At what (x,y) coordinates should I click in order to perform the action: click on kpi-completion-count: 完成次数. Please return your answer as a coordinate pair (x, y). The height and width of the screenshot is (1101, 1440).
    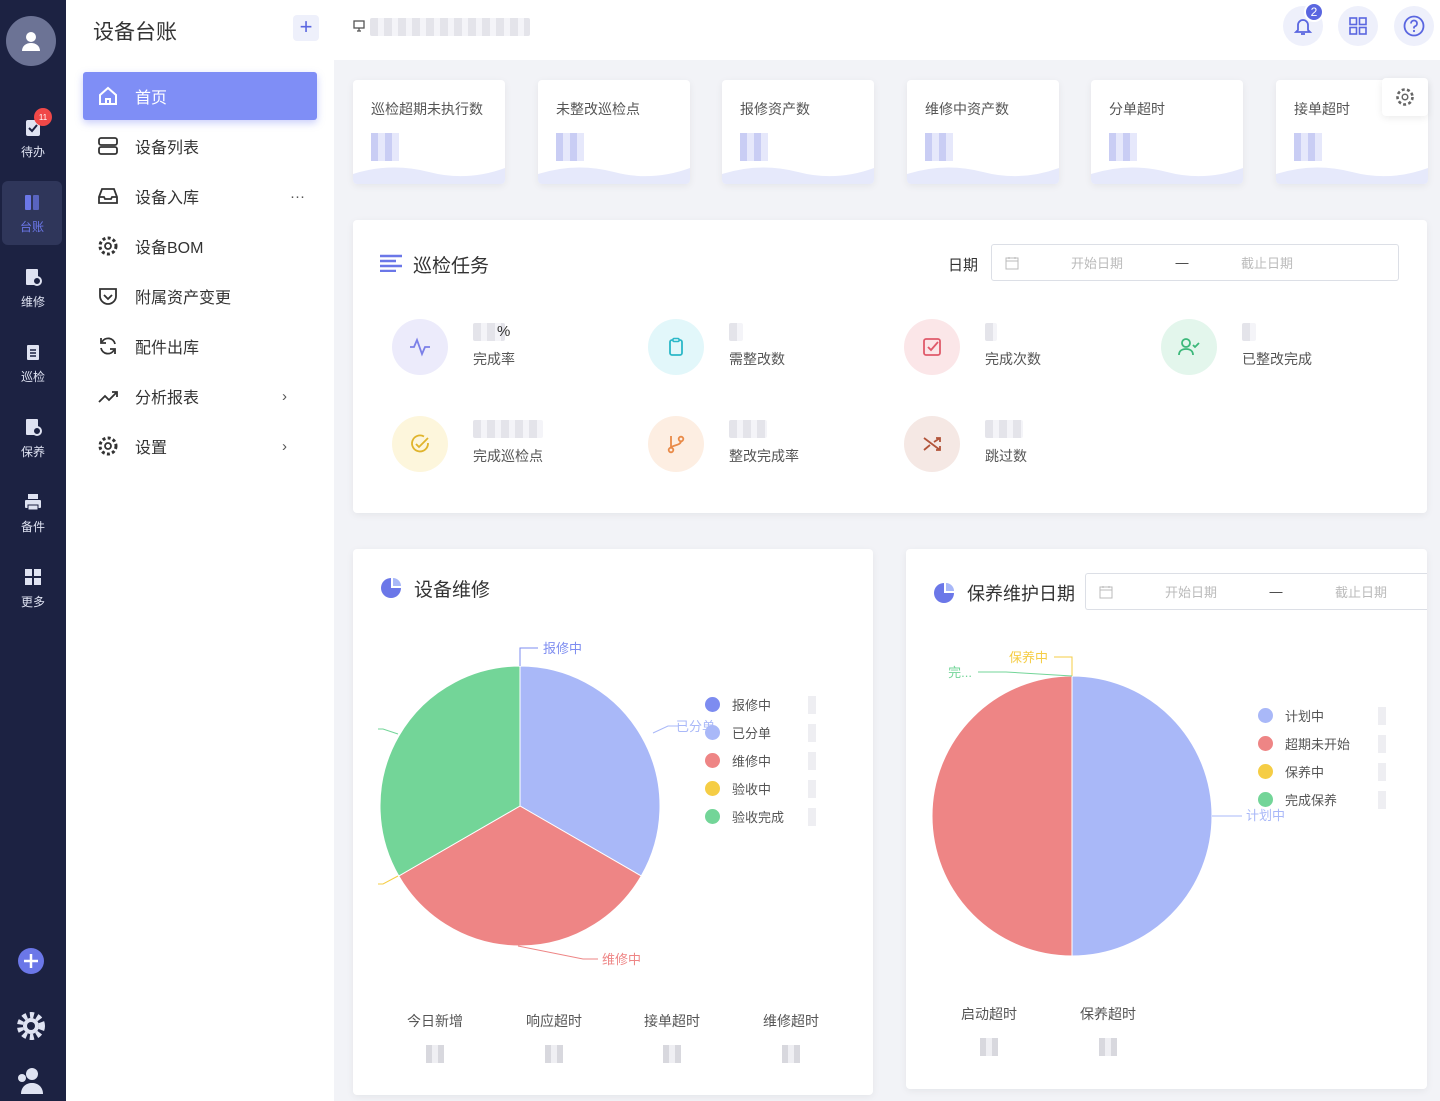
    Looking at the image, I should click on (1004, 349).